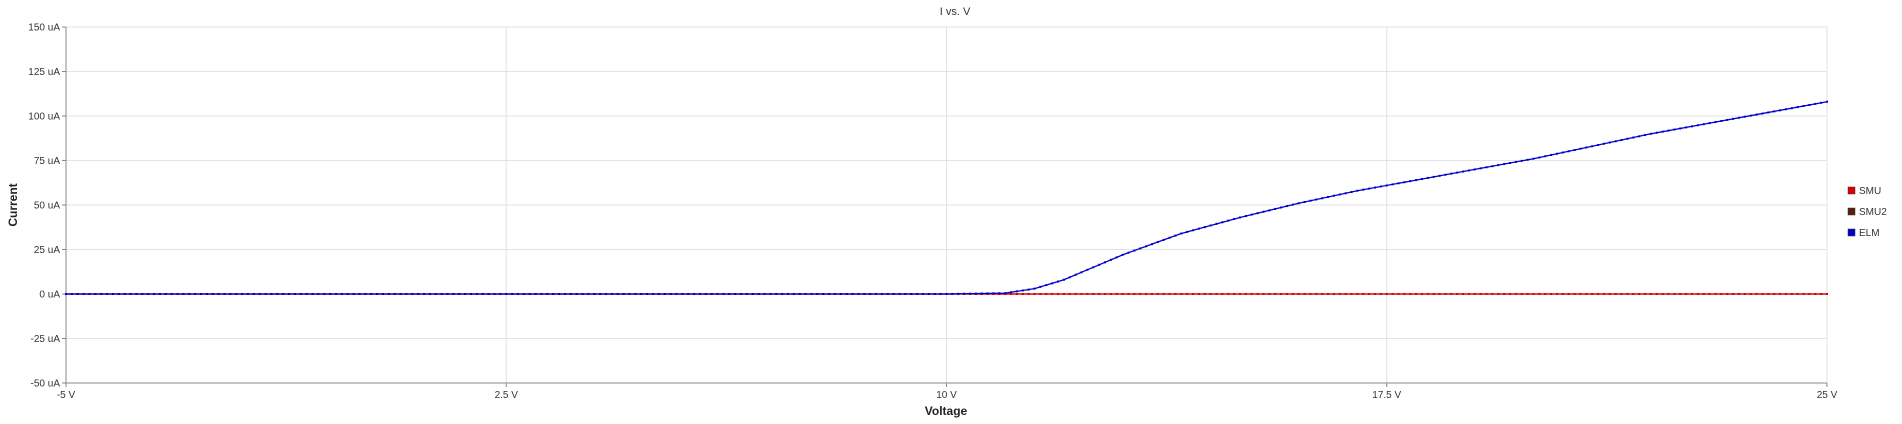  I want to click on y-axis-title: Current, so click(13, 204).